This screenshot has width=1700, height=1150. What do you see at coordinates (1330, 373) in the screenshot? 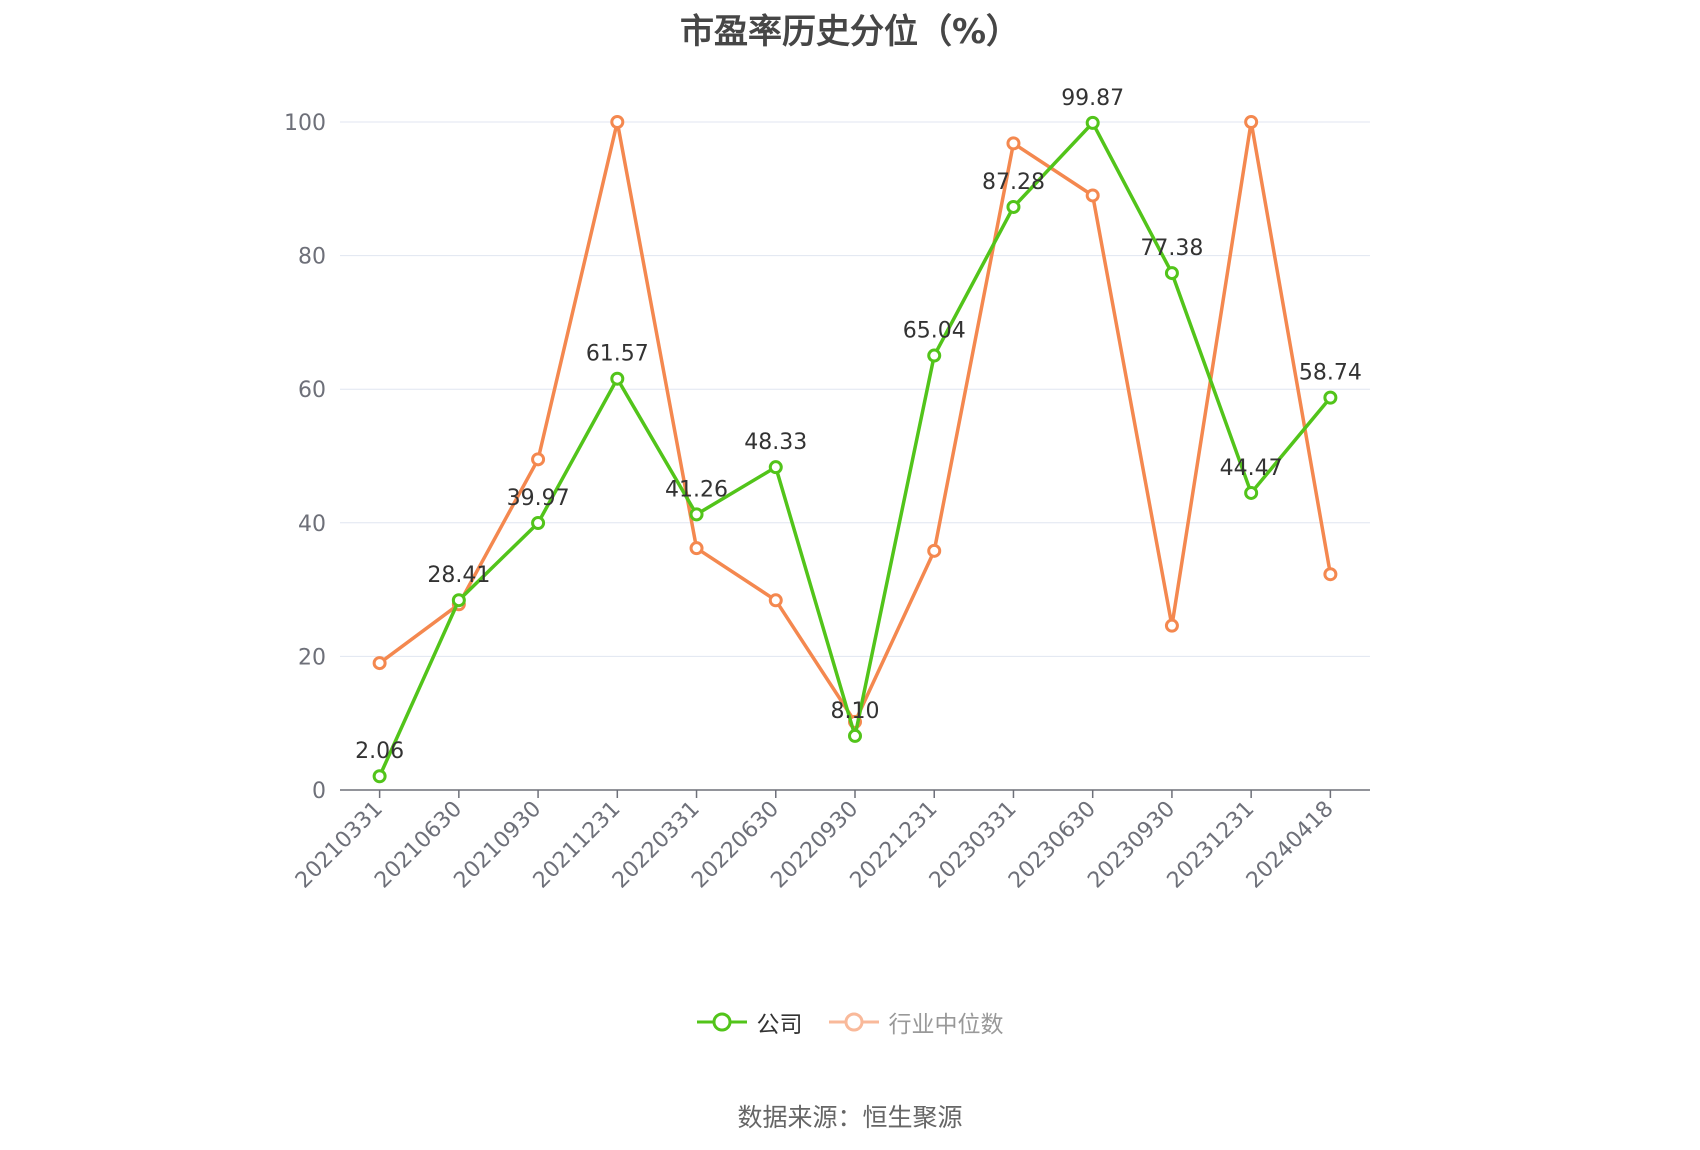
I see `data-label-company: 58.74` at bounding box center [1330, 373].